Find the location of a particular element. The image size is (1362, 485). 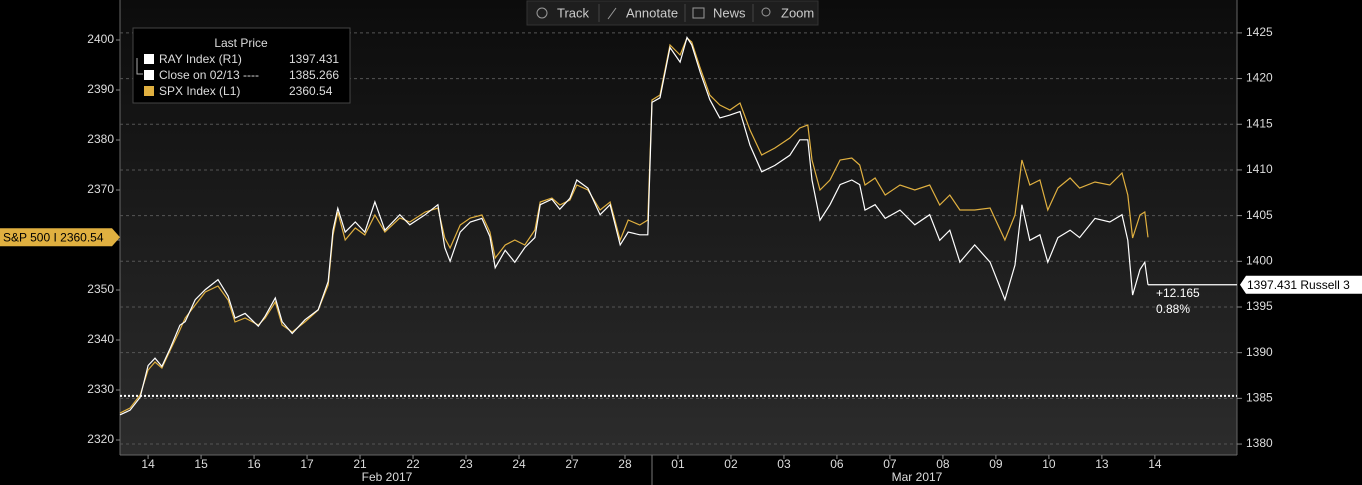

y-tick-label: 2340 is located at coordinates (100, 339).